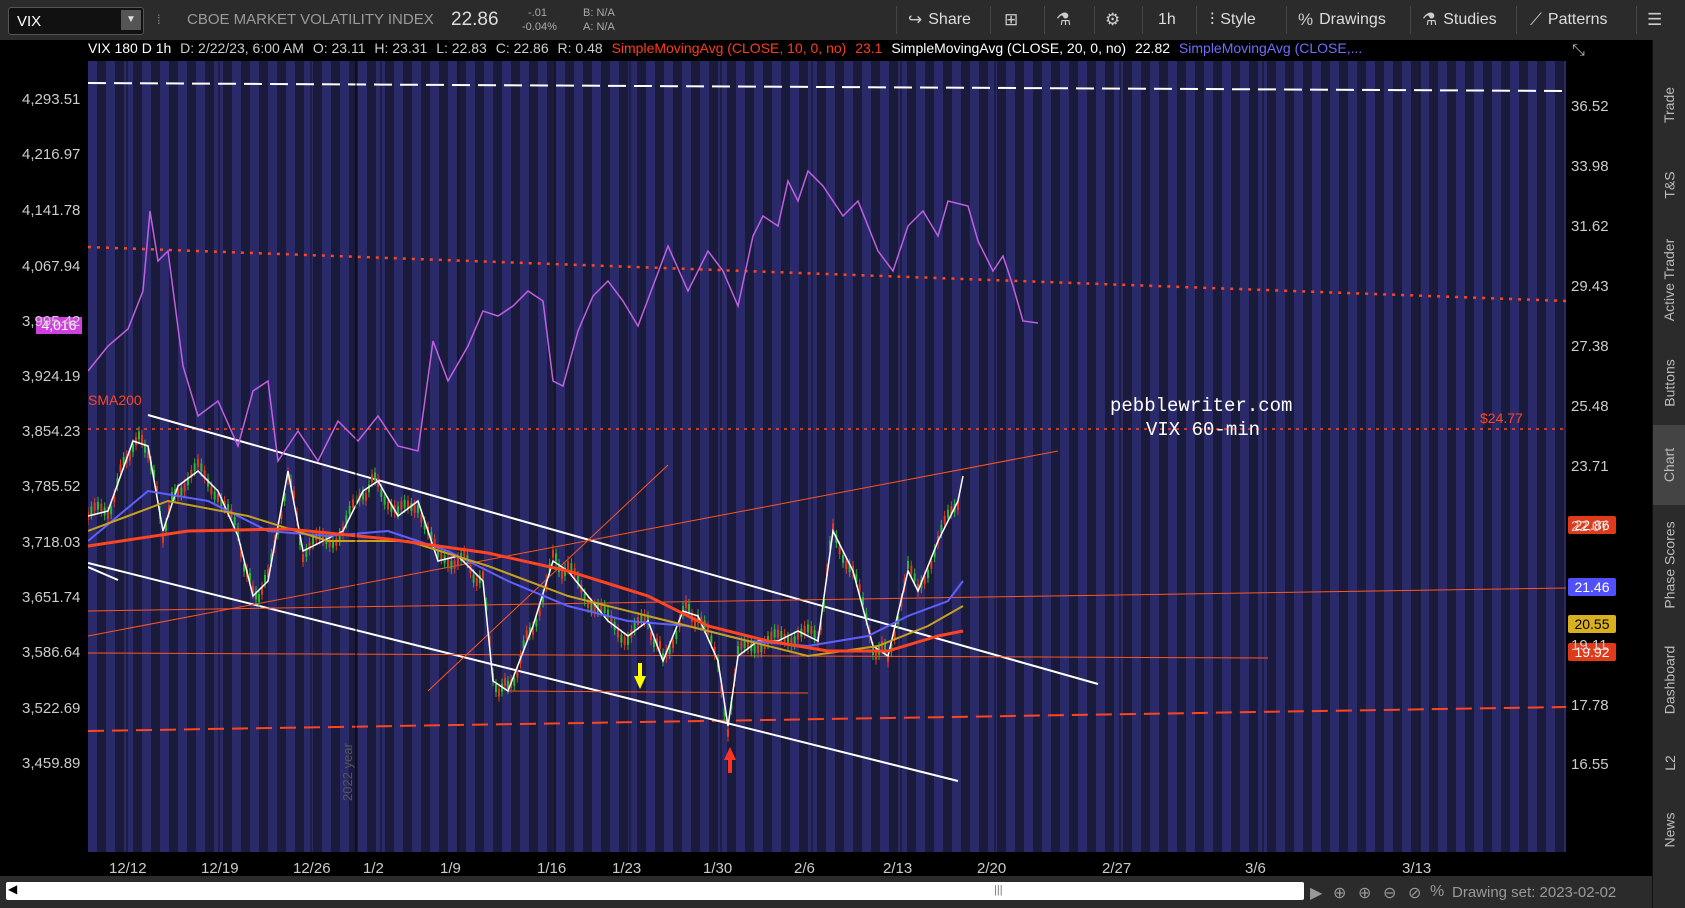  Describe the element at coordinates (1340, 893) in the screenshot. I see `crosshair-icon: ⊕` at that location.